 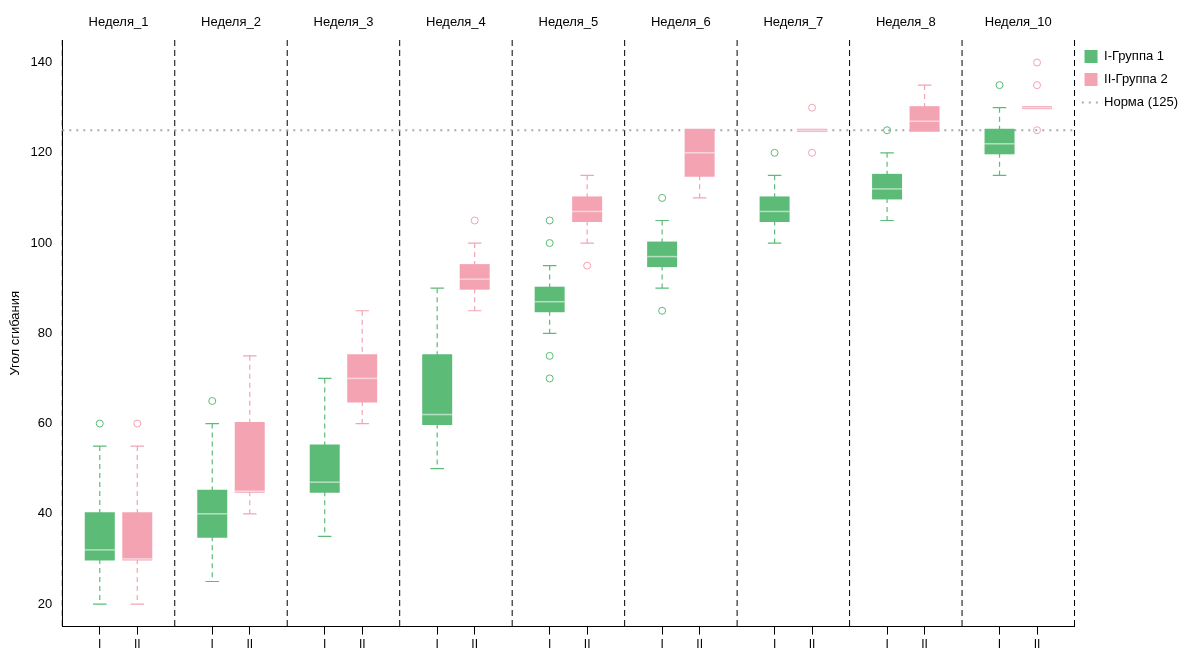 I want to click on y-tick-label: 140, so click(x=41, y=62).